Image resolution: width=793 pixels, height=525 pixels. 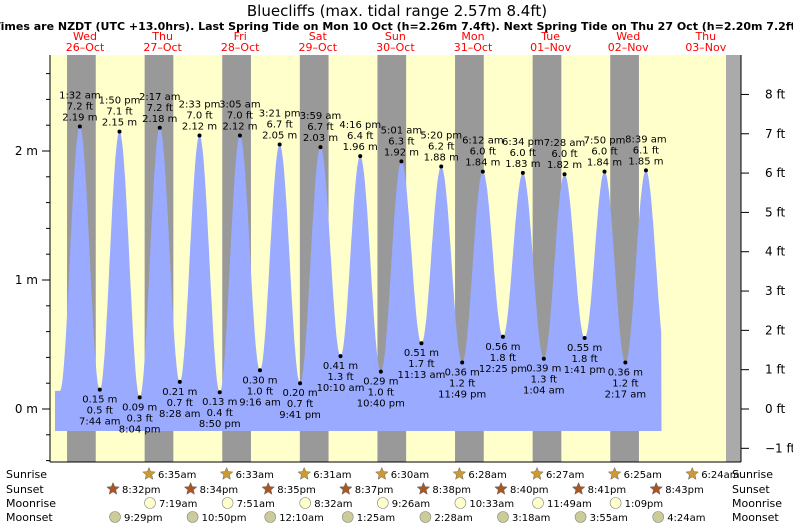 What do you see at coordinates (491, 504) in the screenshot?
I see `moonrise-time: 10:33am` at bounding box center [491, 504].